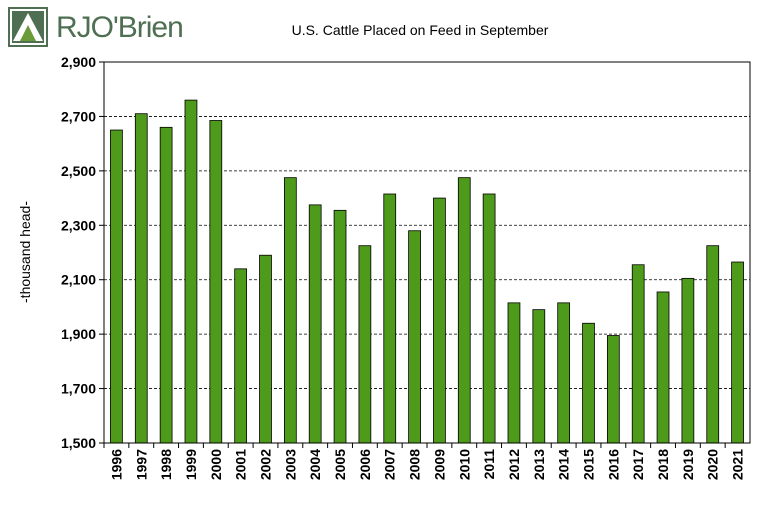 The height and width of the screenshot is (516, 763). What do you see at coordinates (241, 356) in the screenshot?
I see `bar-2001` at bounding box center [241, 356].